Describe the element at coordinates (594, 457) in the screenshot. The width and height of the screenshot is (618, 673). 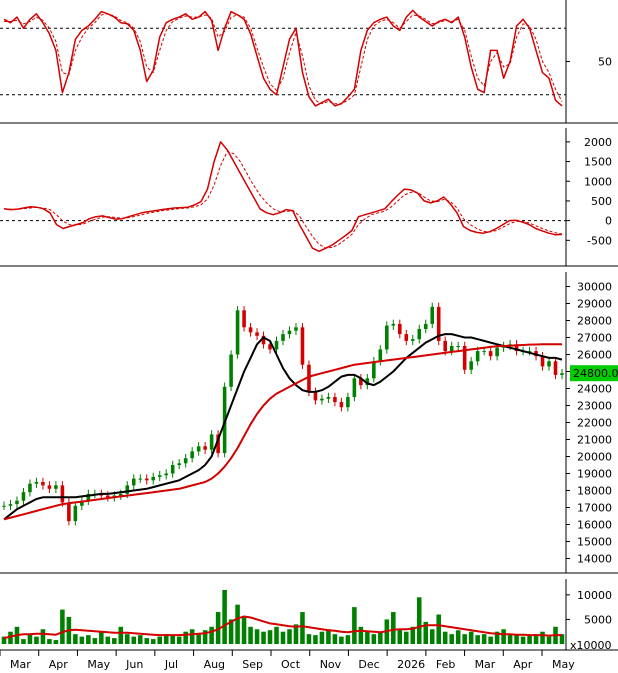
I see `price-tick-label: 20000` at that location.